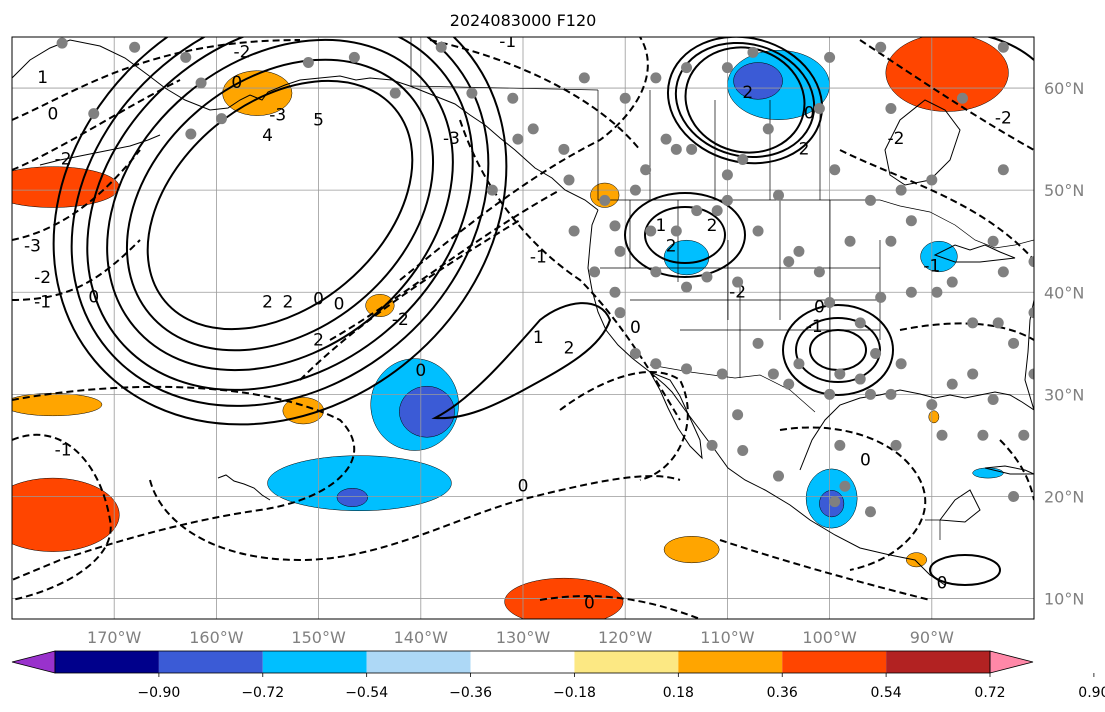 Image resolution: width=1105 pixels, height=712 pixels. What do you see at coordinates (829, 637) in the screenshot?
I see `lon-tick-7: 100°W` at bounding box center [829, 637].